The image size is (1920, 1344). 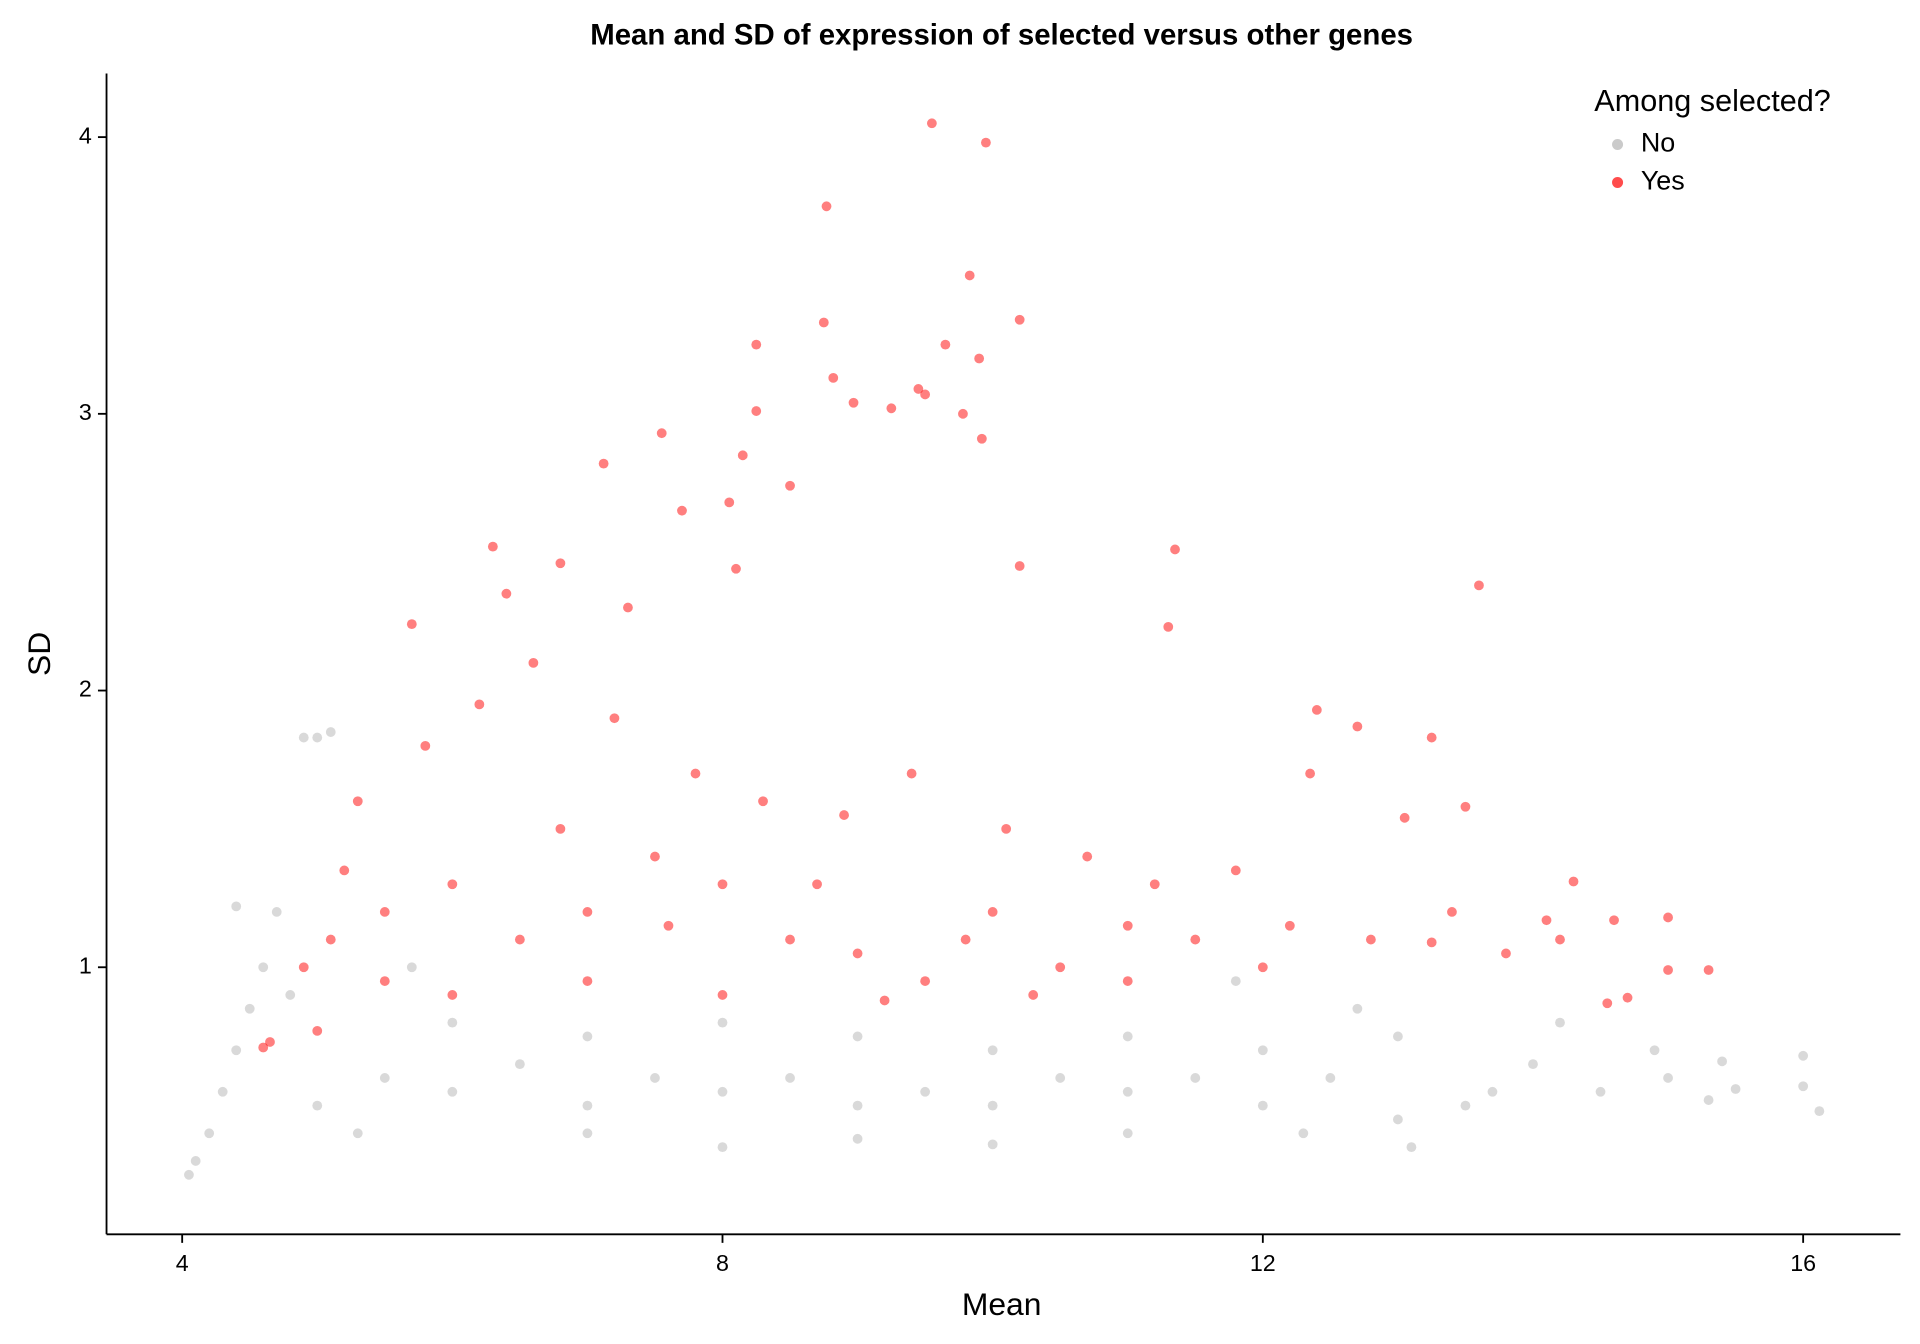 I want to click on x-tick-label: 8, so click(x=722, y=1263).